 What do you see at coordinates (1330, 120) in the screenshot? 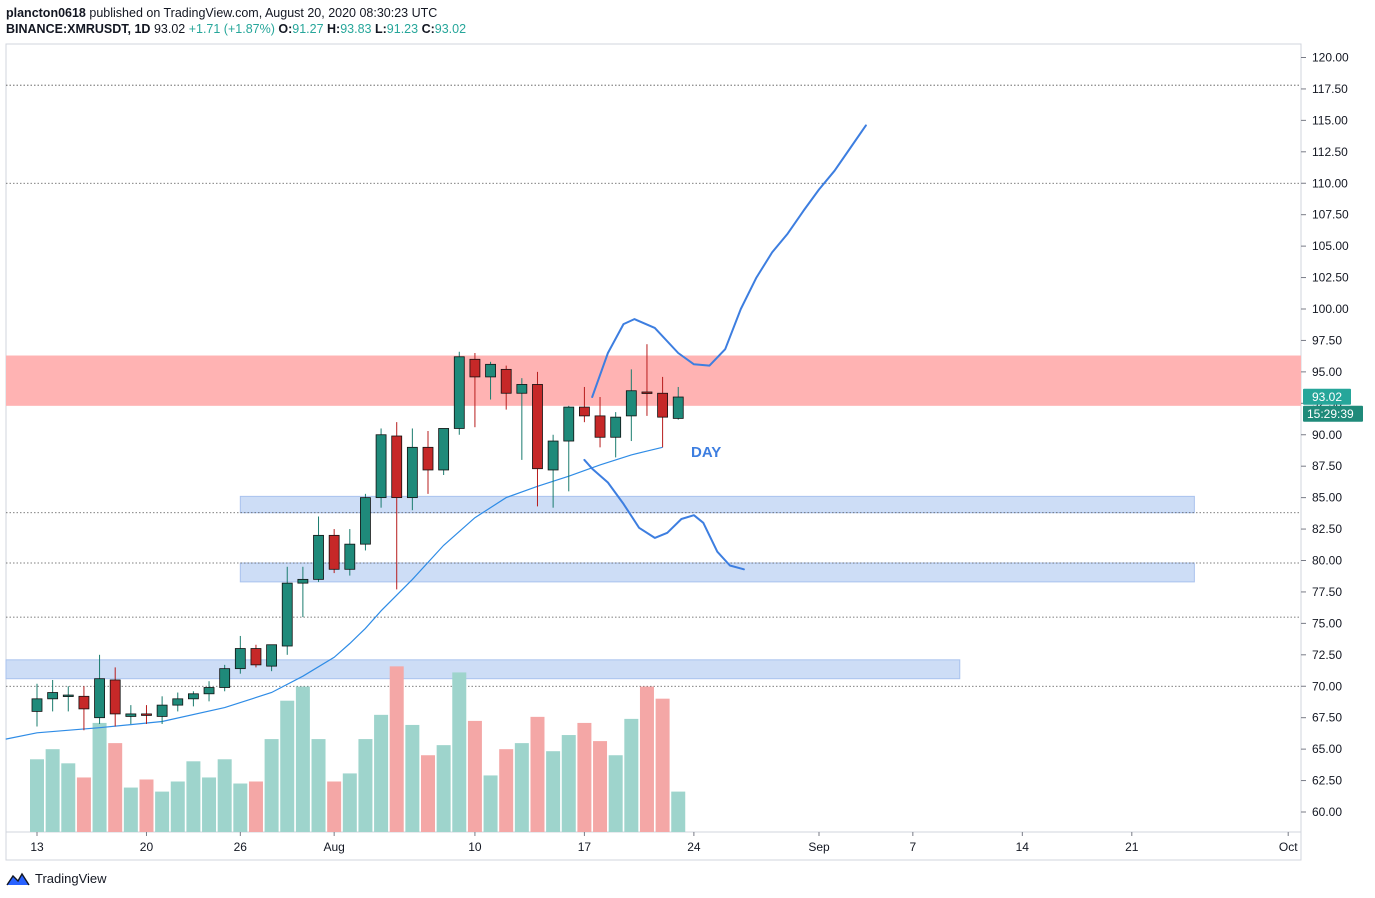
I see `price-tick-label: 115.00` at bounding box center [1330, 120].